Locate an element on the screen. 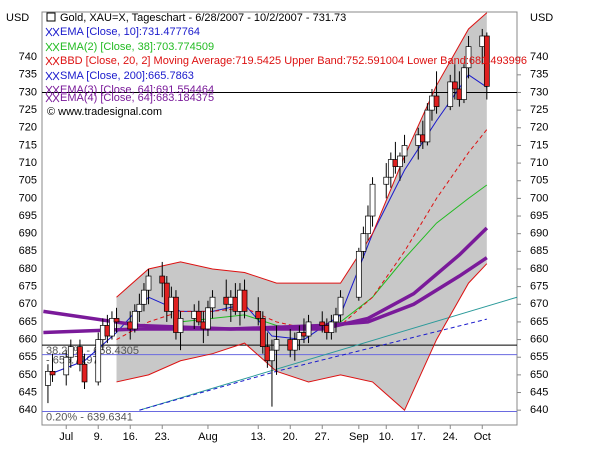  y-tick-label-right: 690 is located at coordinates (539, 234).